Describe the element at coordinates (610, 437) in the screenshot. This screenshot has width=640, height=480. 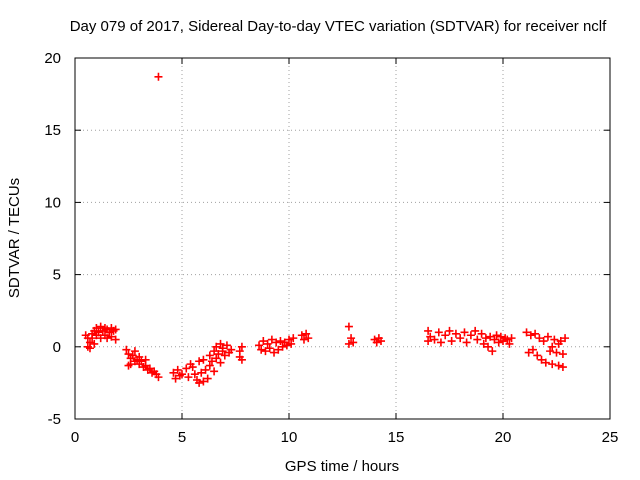
I see `x-tick-label: 25` at that location.